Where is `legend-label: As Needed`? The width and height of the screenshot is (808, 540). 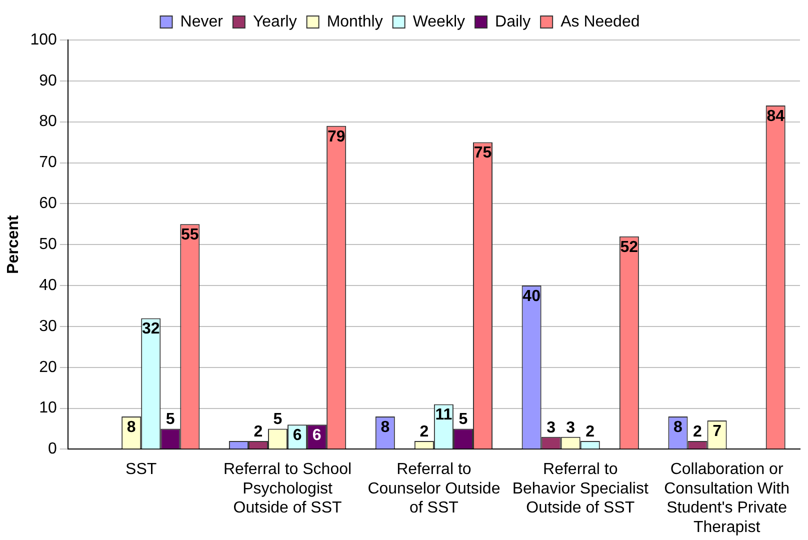 legend-label: As Needed is located at coordinates (600, 21).